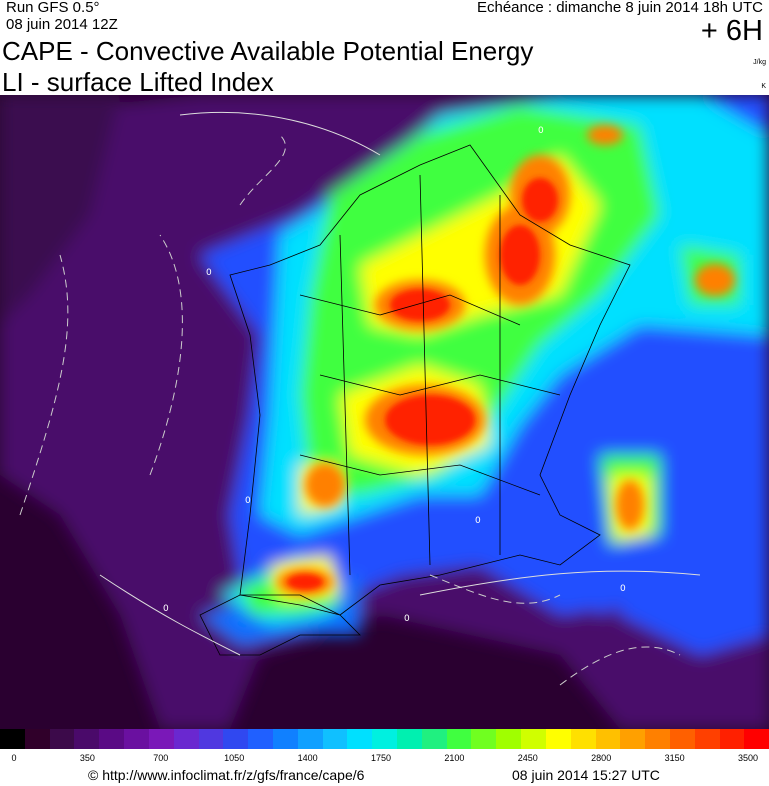 Image resolution: width=769 pixels, height=786 pixels. What do you see at coordinates (234, 758) in the screenshot?
I see `color-scale-tick-label: 1050` at bounding box center [234, 758].